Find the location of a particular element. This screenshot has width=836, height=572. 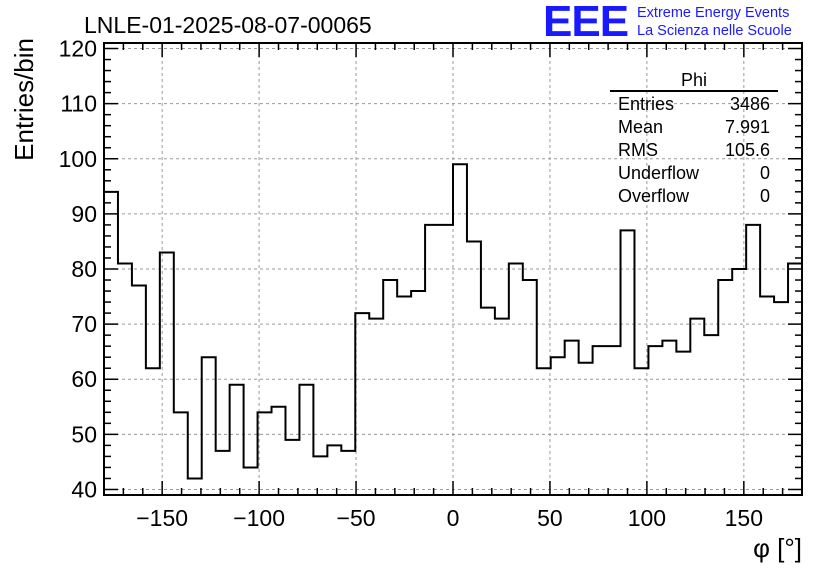

logo-line-2: La Scienza nelle Scuole is located at coordinates (714, 31).